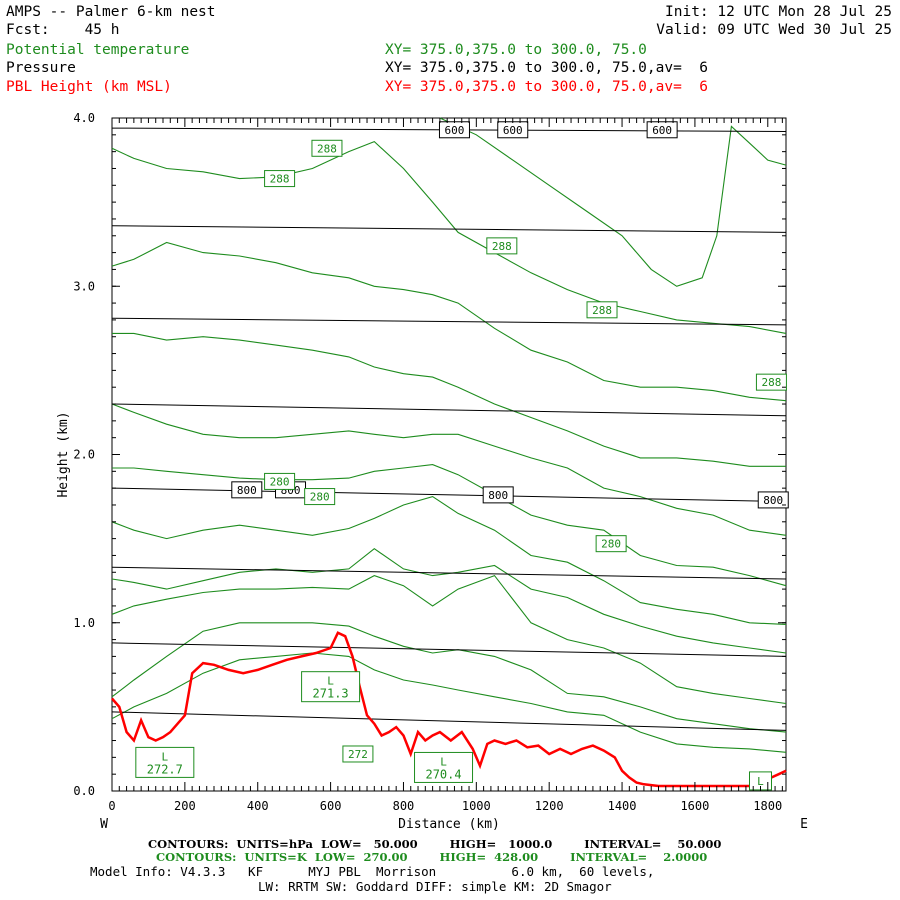  I want to click on east-label: E, so click(804, 823).